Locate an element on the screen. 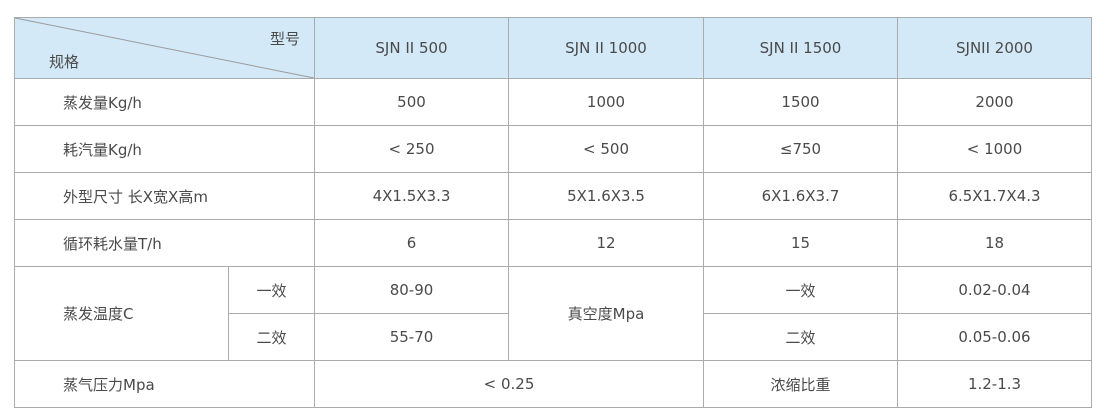  cell: 4X1.5X3.3 is located at coordinates (411, 196).